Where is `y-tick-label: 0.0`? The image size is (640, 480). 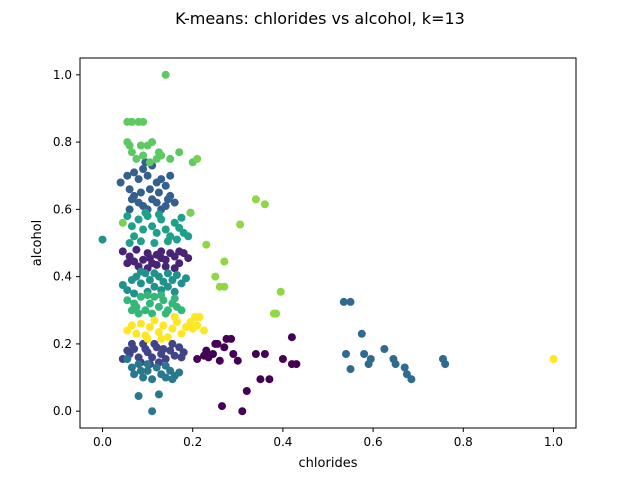 y-tick-label: 0.0 is located at coordinates (62, 411).